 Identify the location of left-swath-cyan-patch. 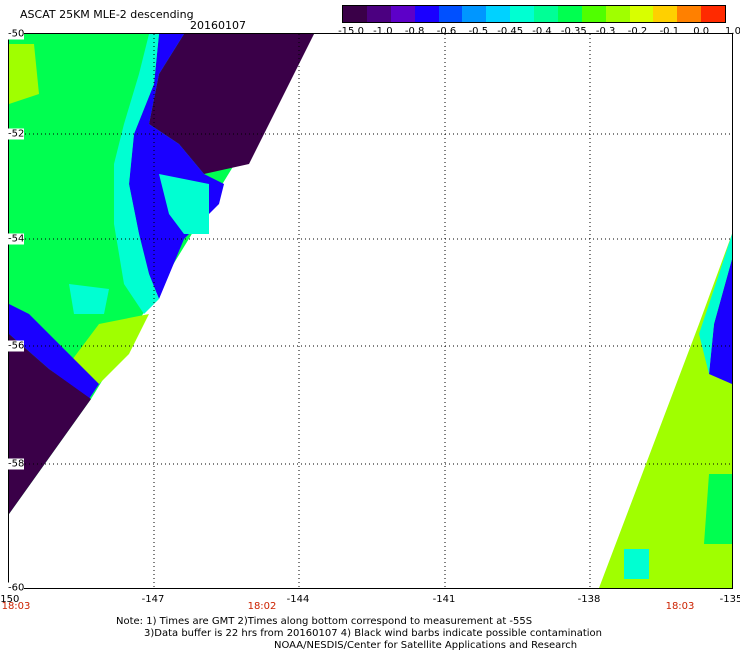
(184, 204).